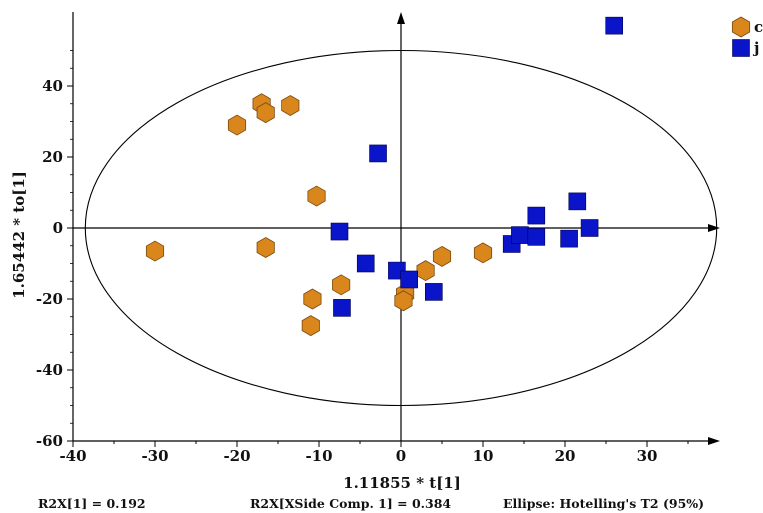  I want to click on legend-label-c: c, so click(758, 27).